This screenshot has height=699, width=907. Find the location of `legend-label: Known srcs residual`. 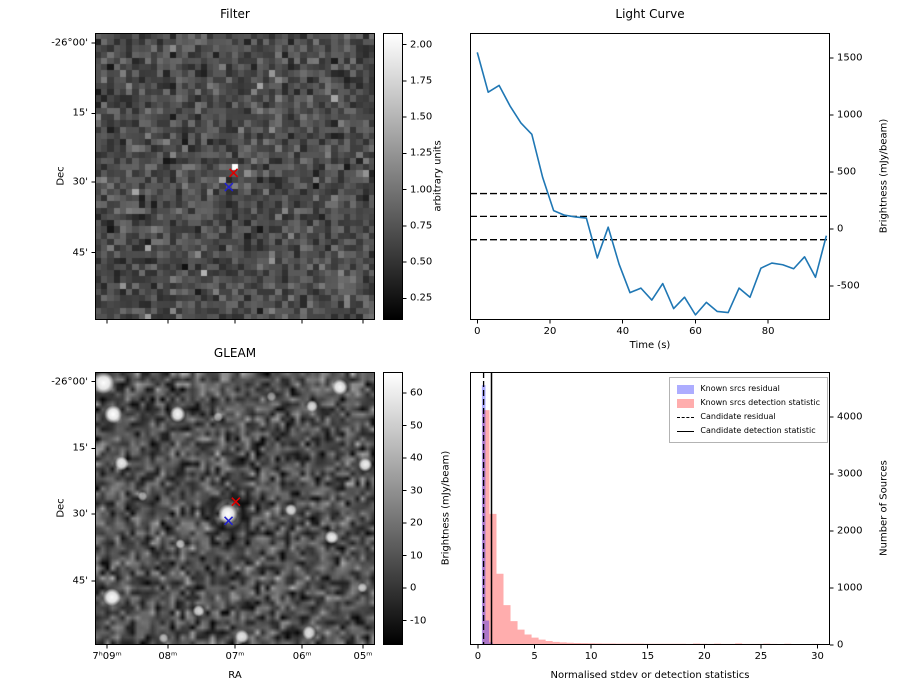

legend-label: Known srcs residual is located at coordinates (740, 388).